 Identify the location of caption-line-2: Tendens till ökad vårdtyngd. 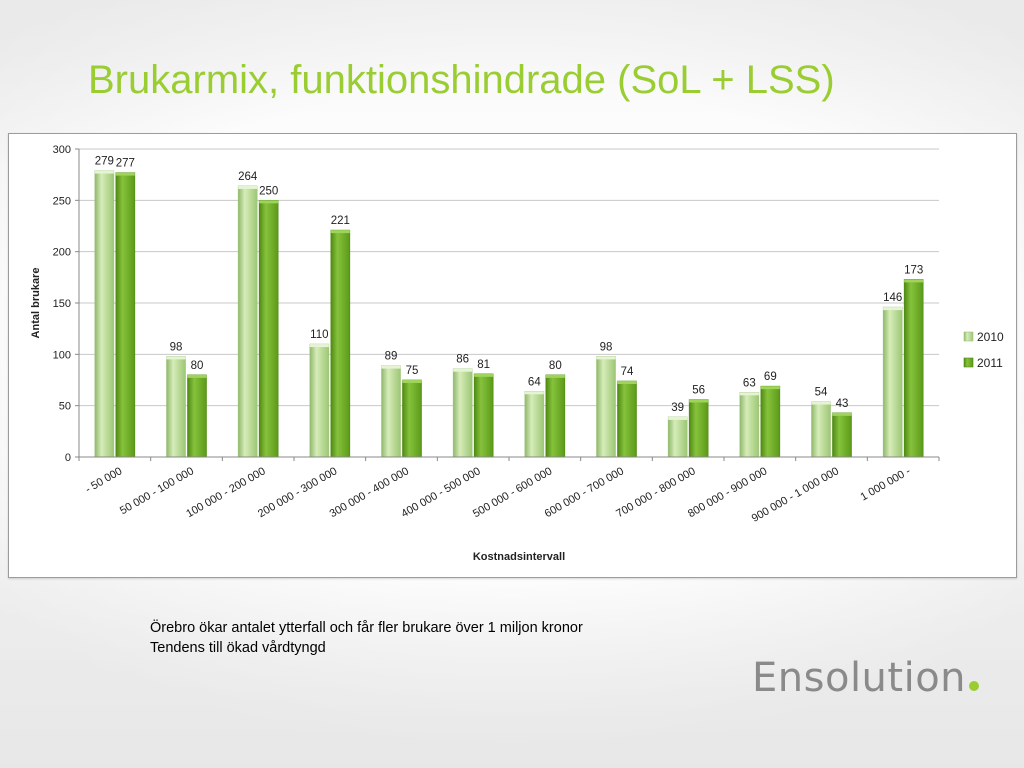
(238, 648).